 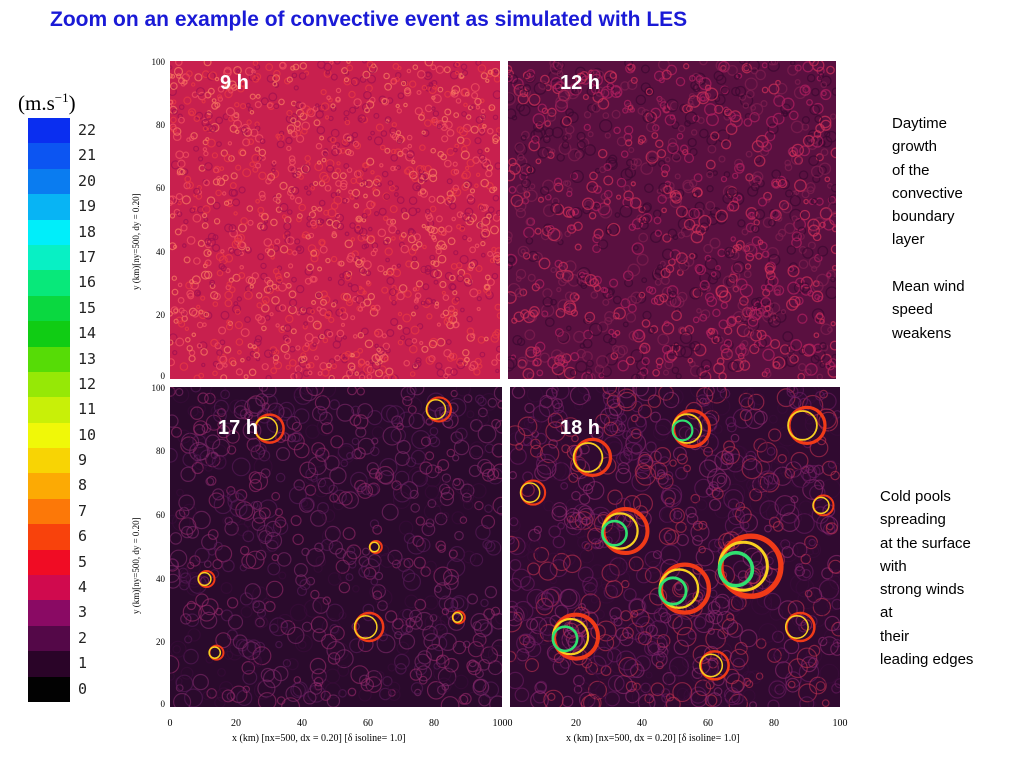 I want to click on colorbar-unit-base: (m.s, so click(x=36, y=103).